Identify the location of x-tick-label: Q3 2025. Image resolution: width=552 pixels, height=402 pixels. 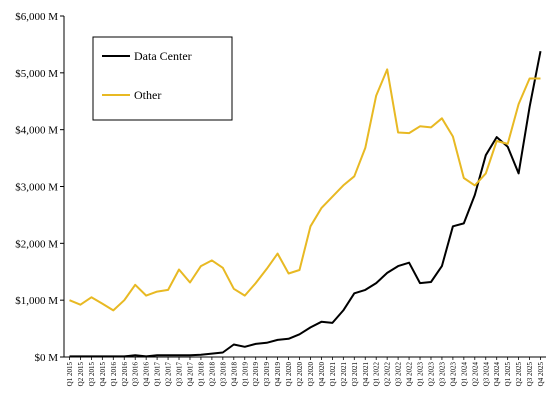
(530, 374).